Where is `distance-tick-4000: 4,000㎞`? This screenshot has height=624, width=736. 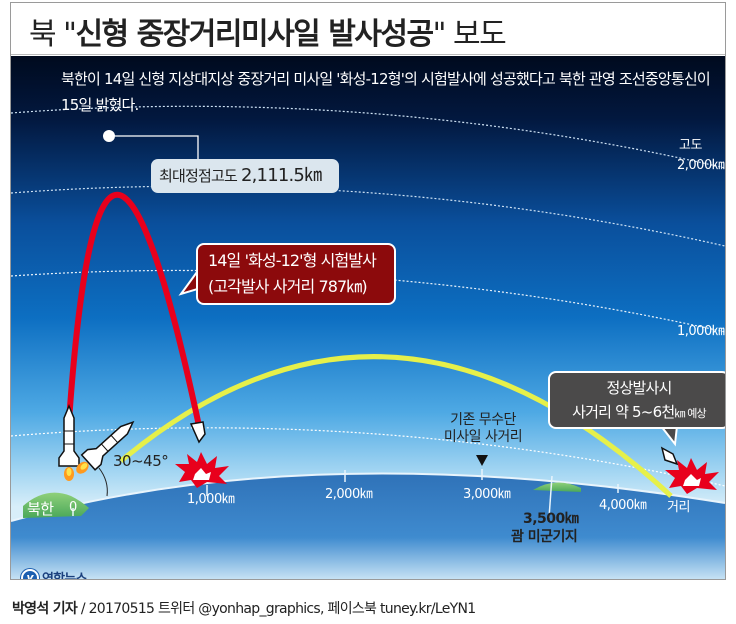
distance-tick-4000: 4,000㎞ is located at coordinates (623, 505).